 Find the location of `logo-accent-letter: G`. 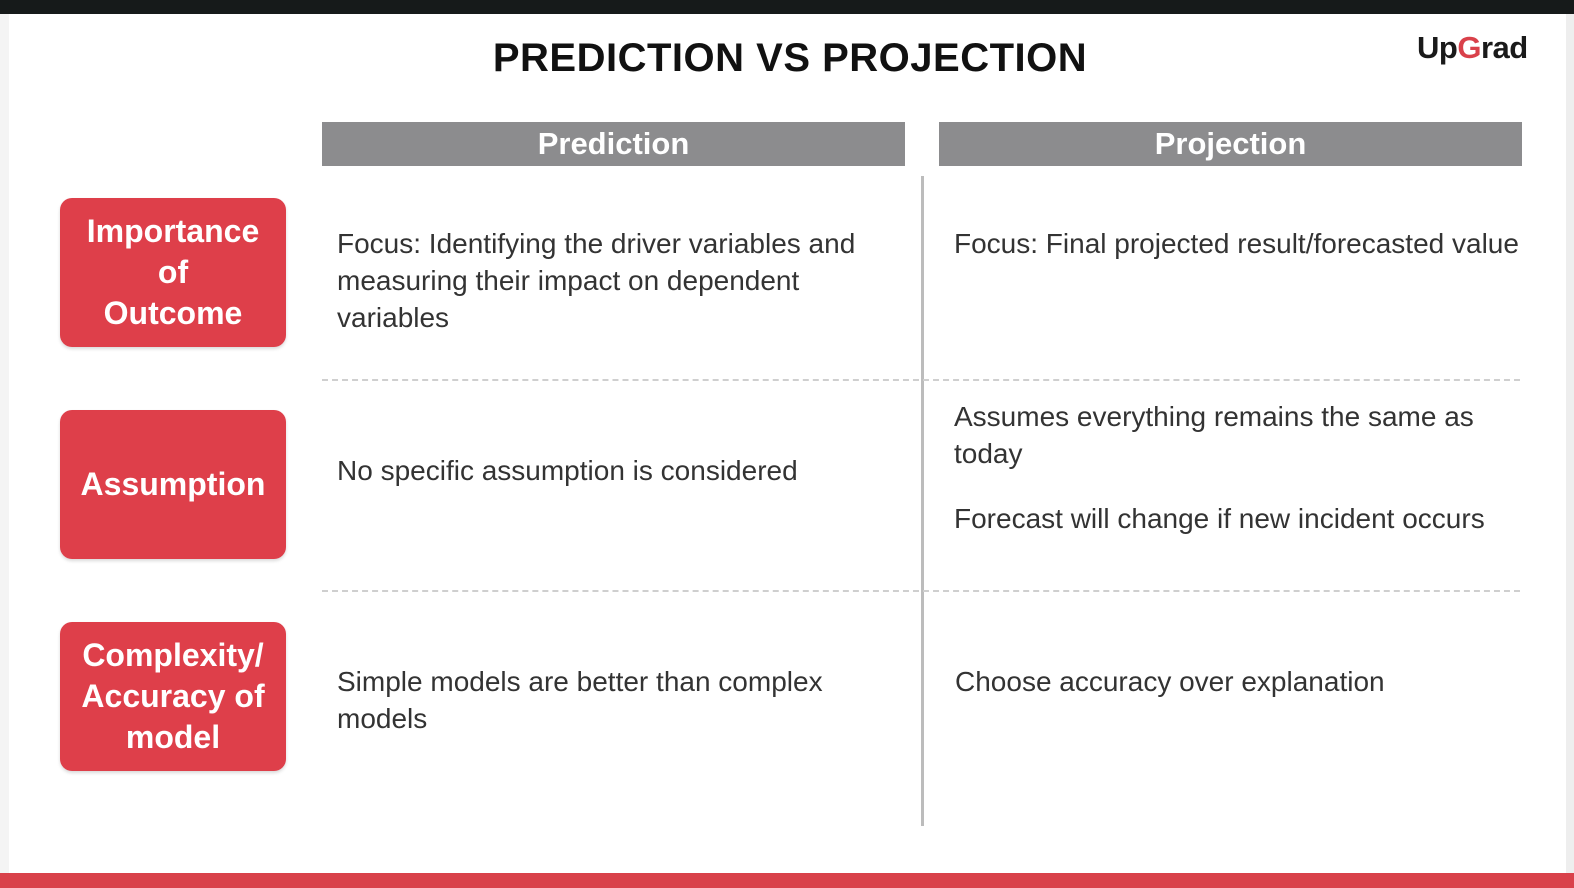

logo-accent-letter: G is located at coordinates (1469, 47).